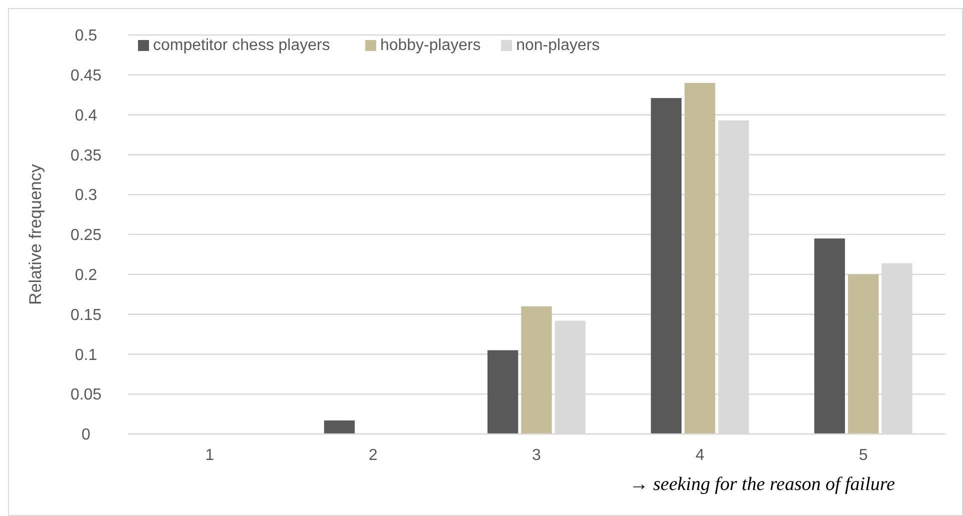  What do you see at coordinates (86, 275) in the screenshot?
I see `y-tick-label: 0.2` at bounding box center [86, 275].